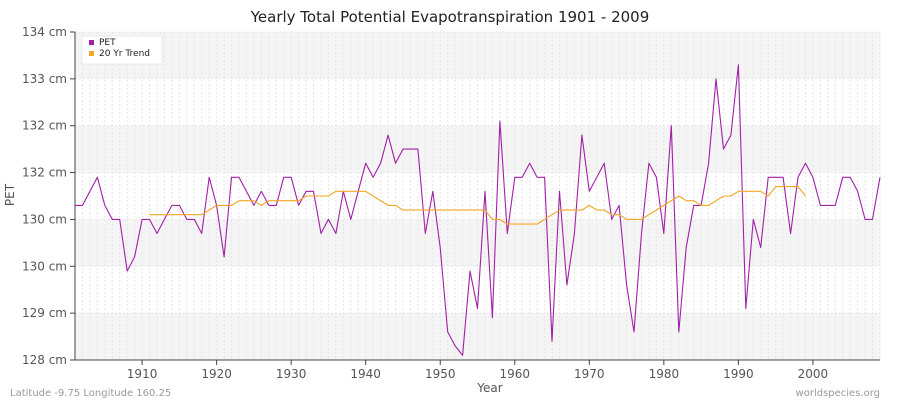 This screenshot has height=400, width=900. I want to click on y-tick-label: 129 cm, so click(44, 313).